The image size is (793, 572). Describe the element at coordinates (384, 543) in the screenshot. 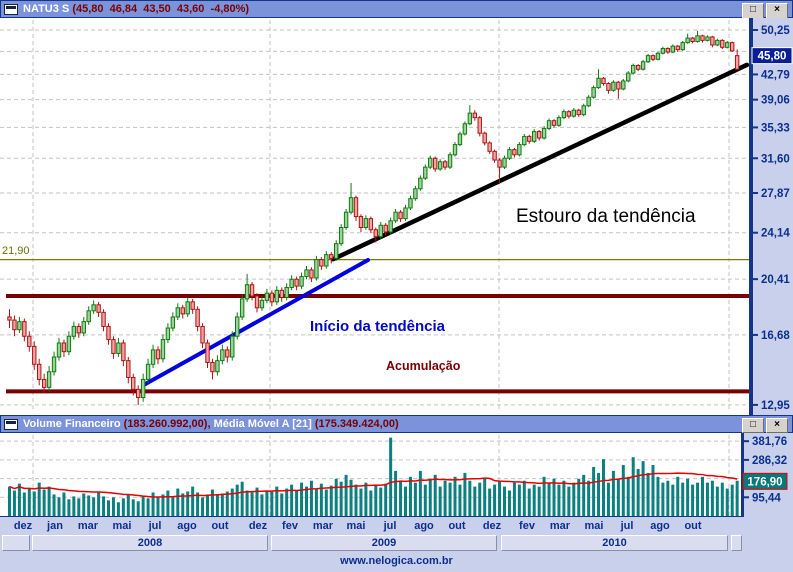

I see `year-button-2009: 2009` at that location.